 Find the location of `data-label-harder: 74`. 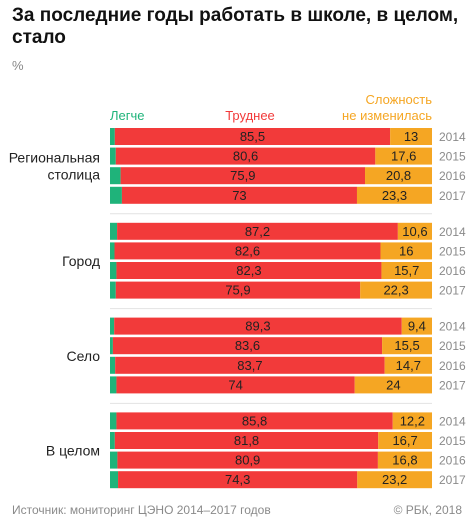

data-label-harder: 74 is located at coordinates (235, 384).